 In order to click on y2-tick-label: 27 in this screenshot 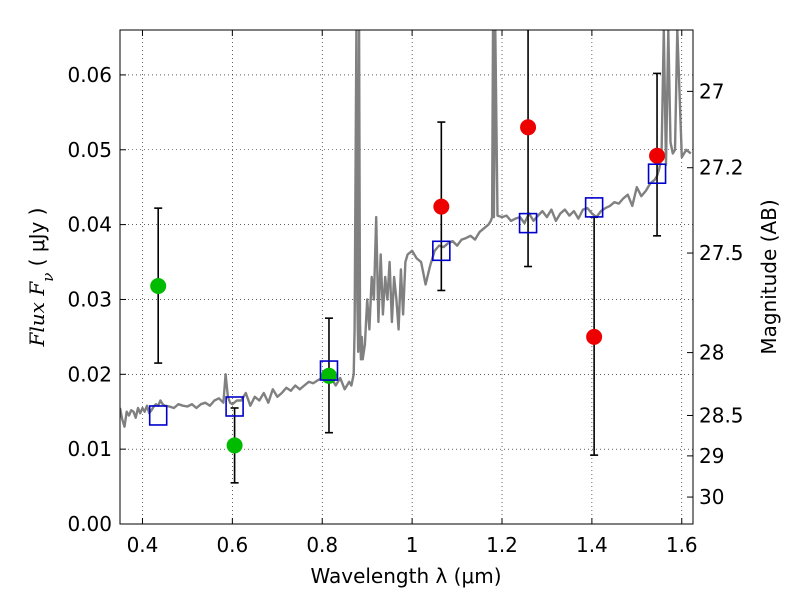, I will do `click(711, 91)`.